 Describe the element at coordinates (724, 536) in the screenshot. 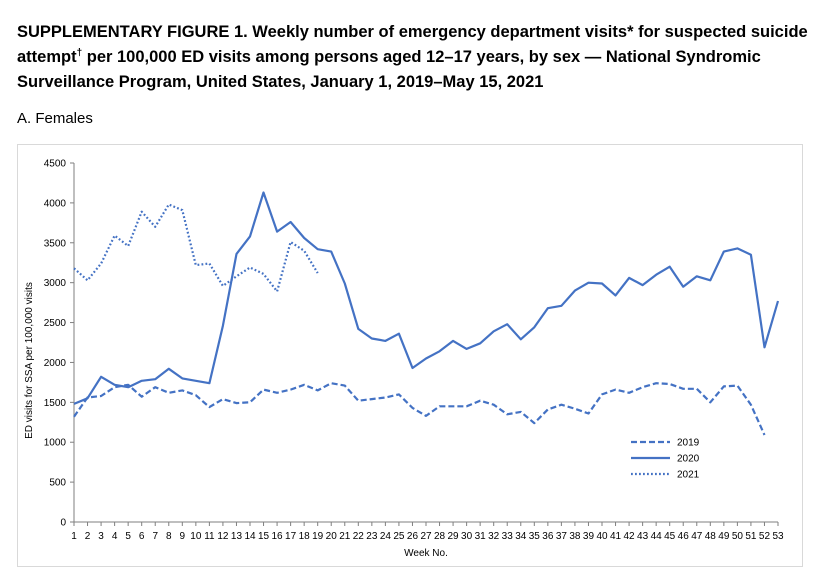

I see `x-tick-label: 49` at that location.